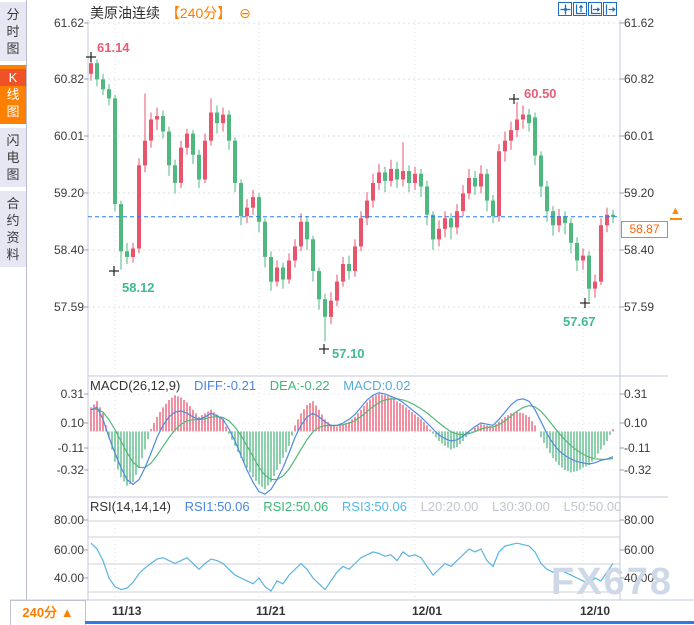 The image size is (694, 625). Describe the element at coordinates (13, 140) in the screenshot. I see `tab-char: 闪` at that location.